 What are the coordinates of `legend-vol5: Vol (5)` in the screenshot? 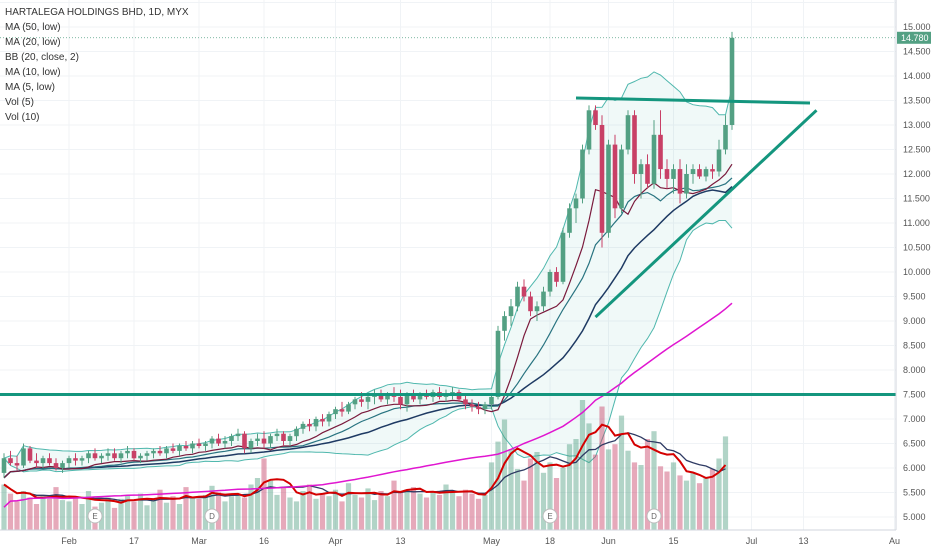 It's located at (19, 102).